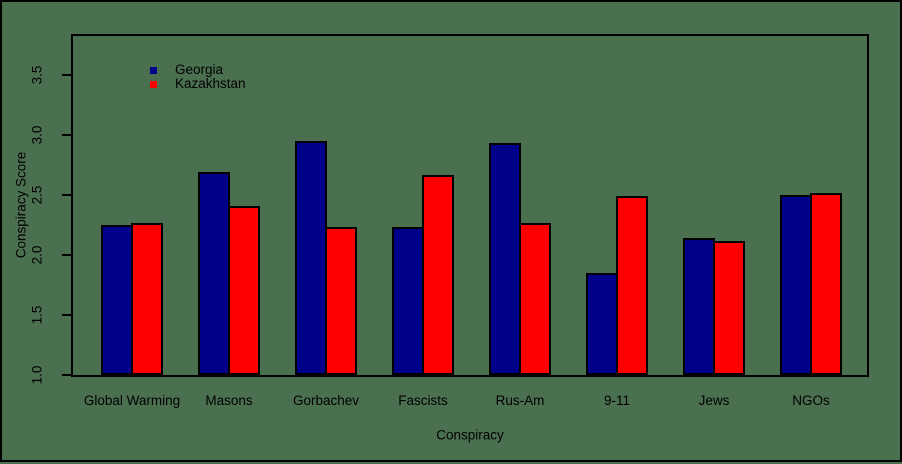 The width and height of the screenshot is (902, 464). What do you see at coordinates (214, 273) in the screenshot?
I see `bar-georgia-masons` at bounding box center [214, 273].